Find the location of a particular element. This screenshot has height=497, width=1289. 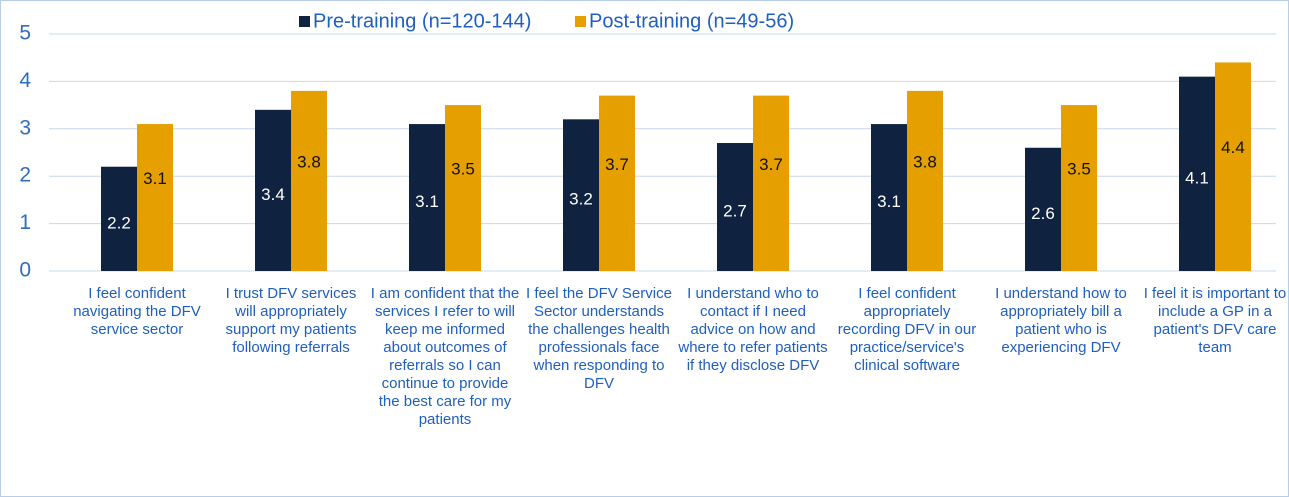

data-label: 4.1 is located at coordinates (1197, 177).